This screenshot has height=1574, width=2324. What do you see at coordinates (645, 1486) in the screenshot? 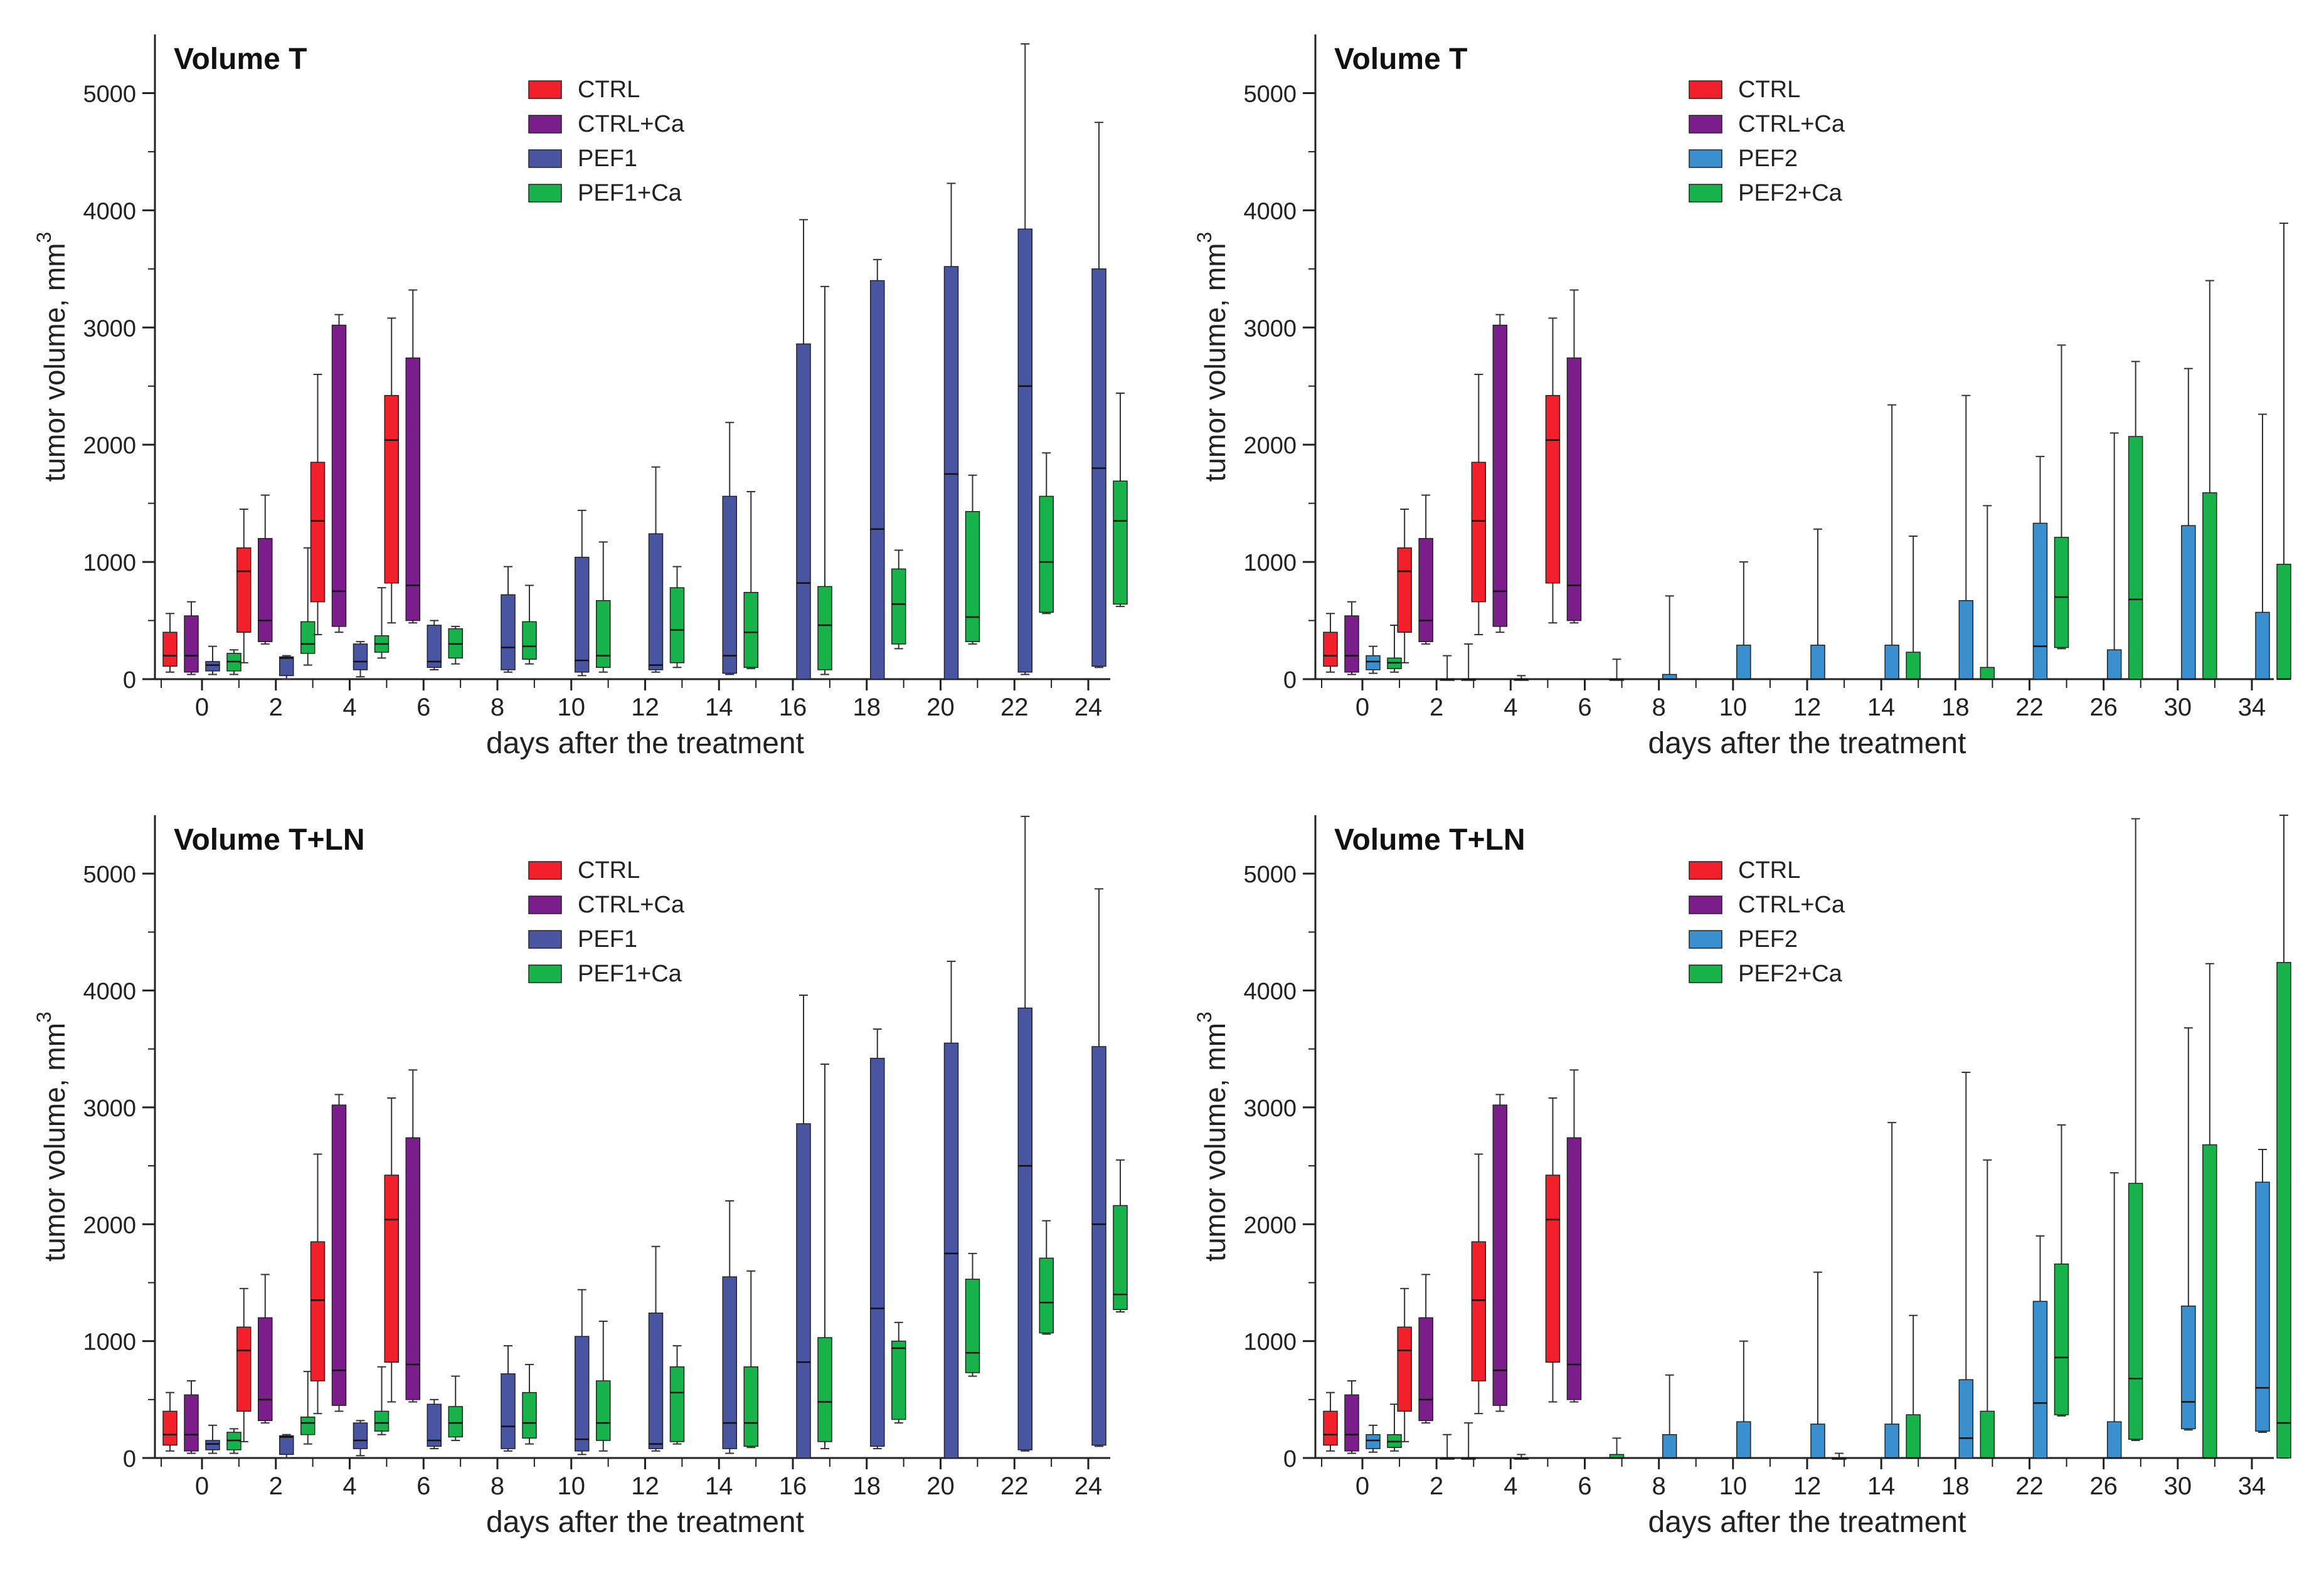
I see `x-tick-label: 12` at bounding box center [645, 1486].